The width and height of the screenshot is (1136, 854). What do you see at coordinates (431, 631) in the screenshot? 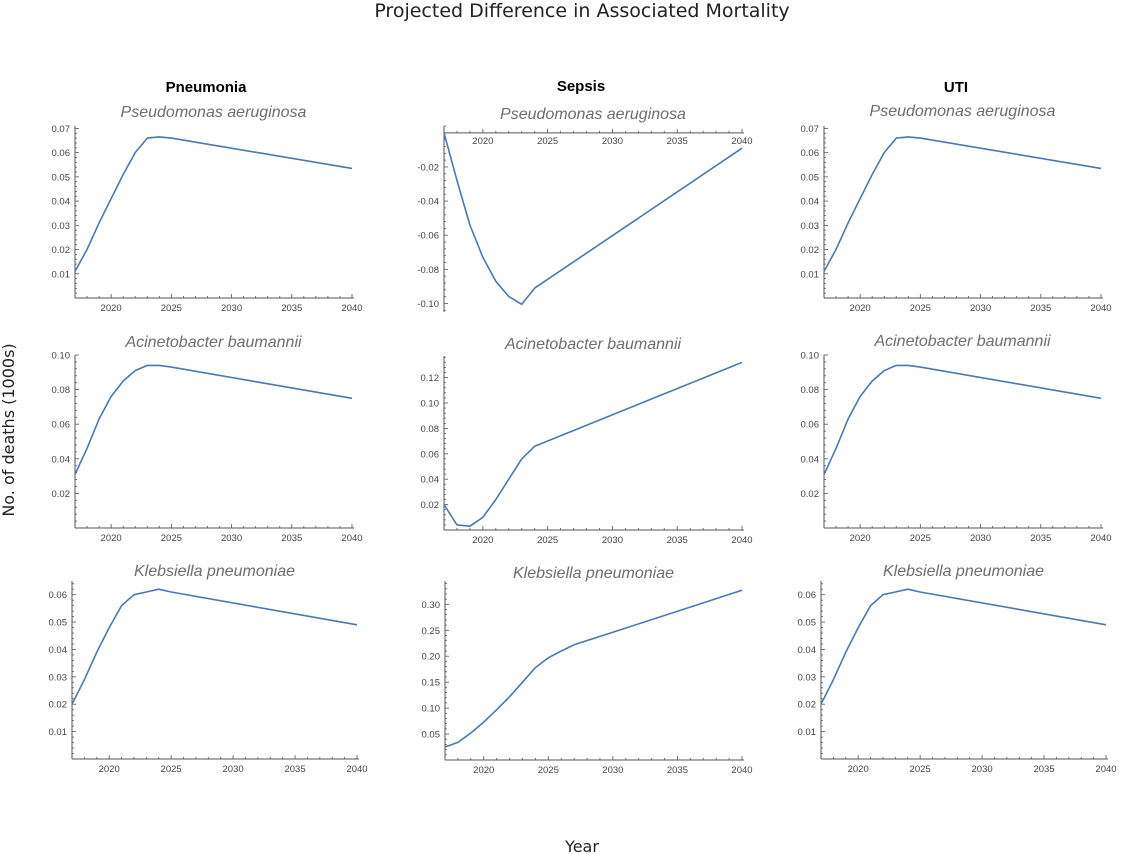
I see `y-tick-label: 0.25` at bounding box center [431, 631].